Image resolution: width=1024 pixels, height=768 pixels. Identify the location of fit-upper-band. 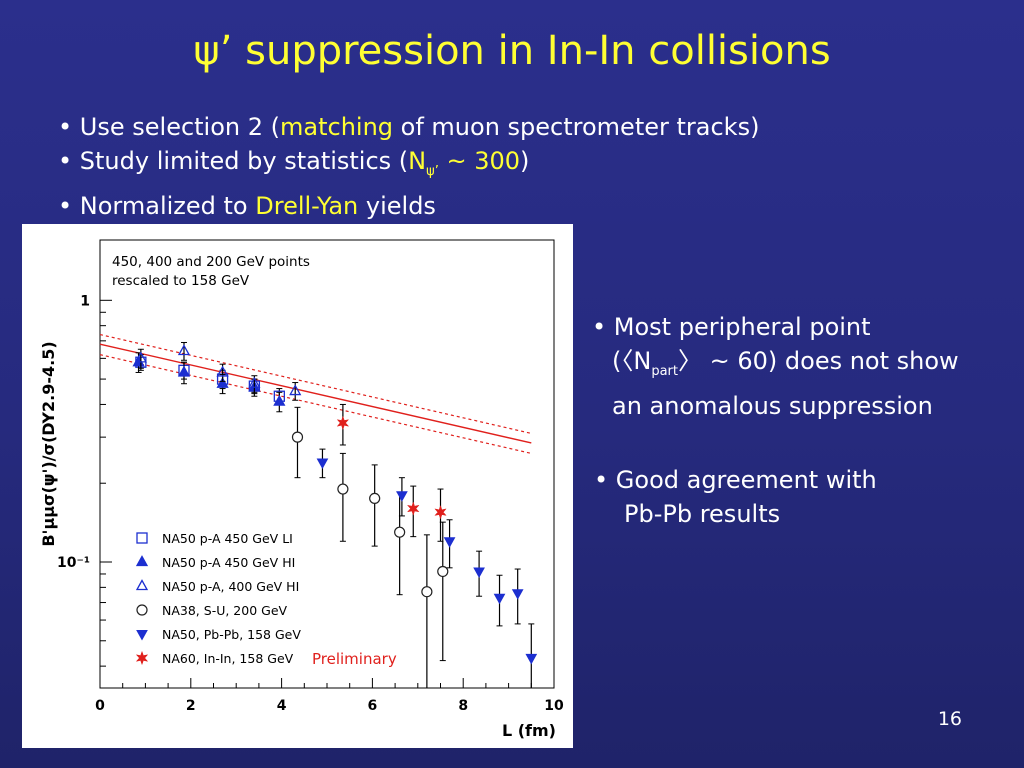
(315, 383).